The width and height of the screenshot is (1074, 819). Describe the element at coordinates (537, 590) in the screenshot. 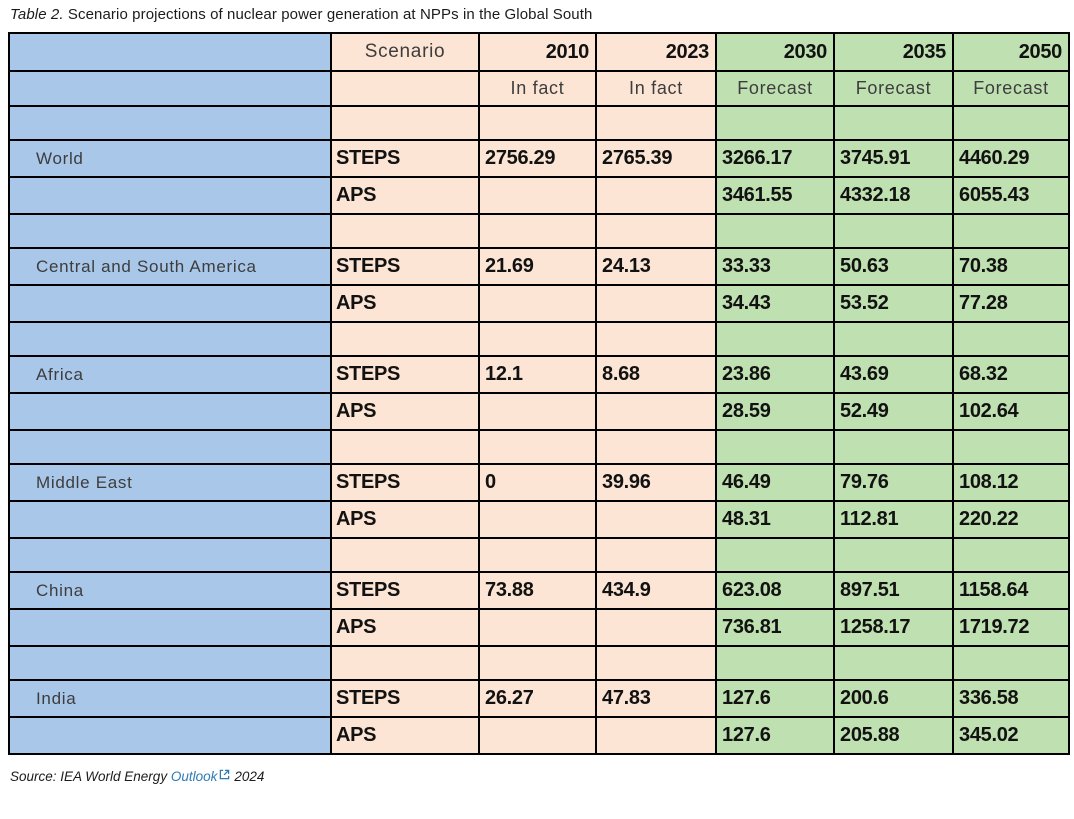

I see `value-cell: 73.88` at that location.